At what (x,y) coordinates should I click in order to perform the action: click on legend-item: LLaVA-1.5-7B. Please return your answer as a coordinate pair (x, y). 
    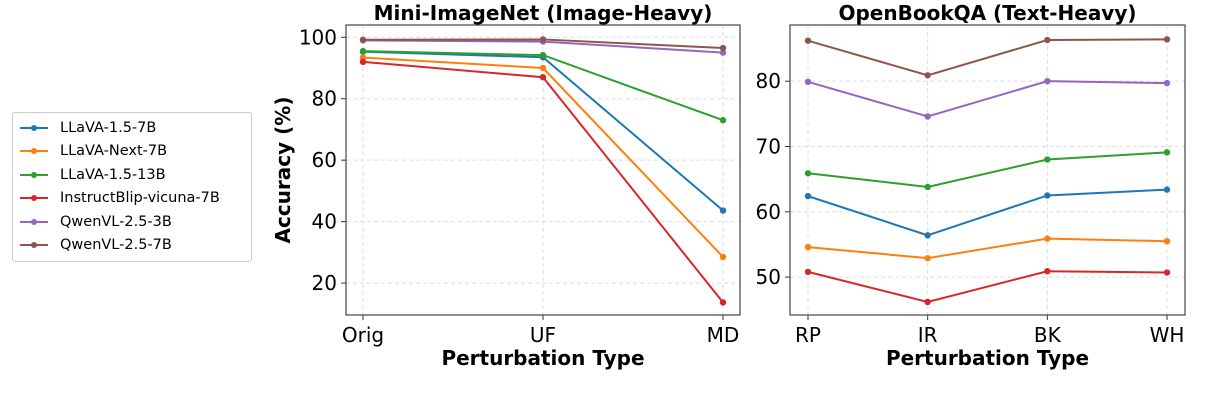
    Looking at the image, I should click on (132, 128).